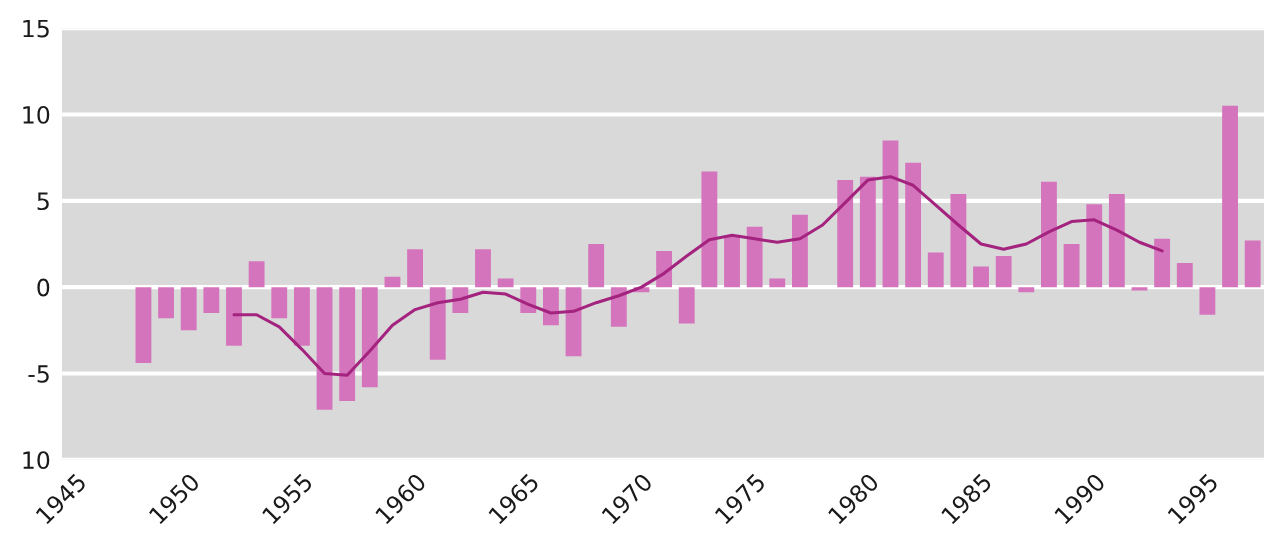  I want to click on y-tick-label: 5, so click(43, 201).